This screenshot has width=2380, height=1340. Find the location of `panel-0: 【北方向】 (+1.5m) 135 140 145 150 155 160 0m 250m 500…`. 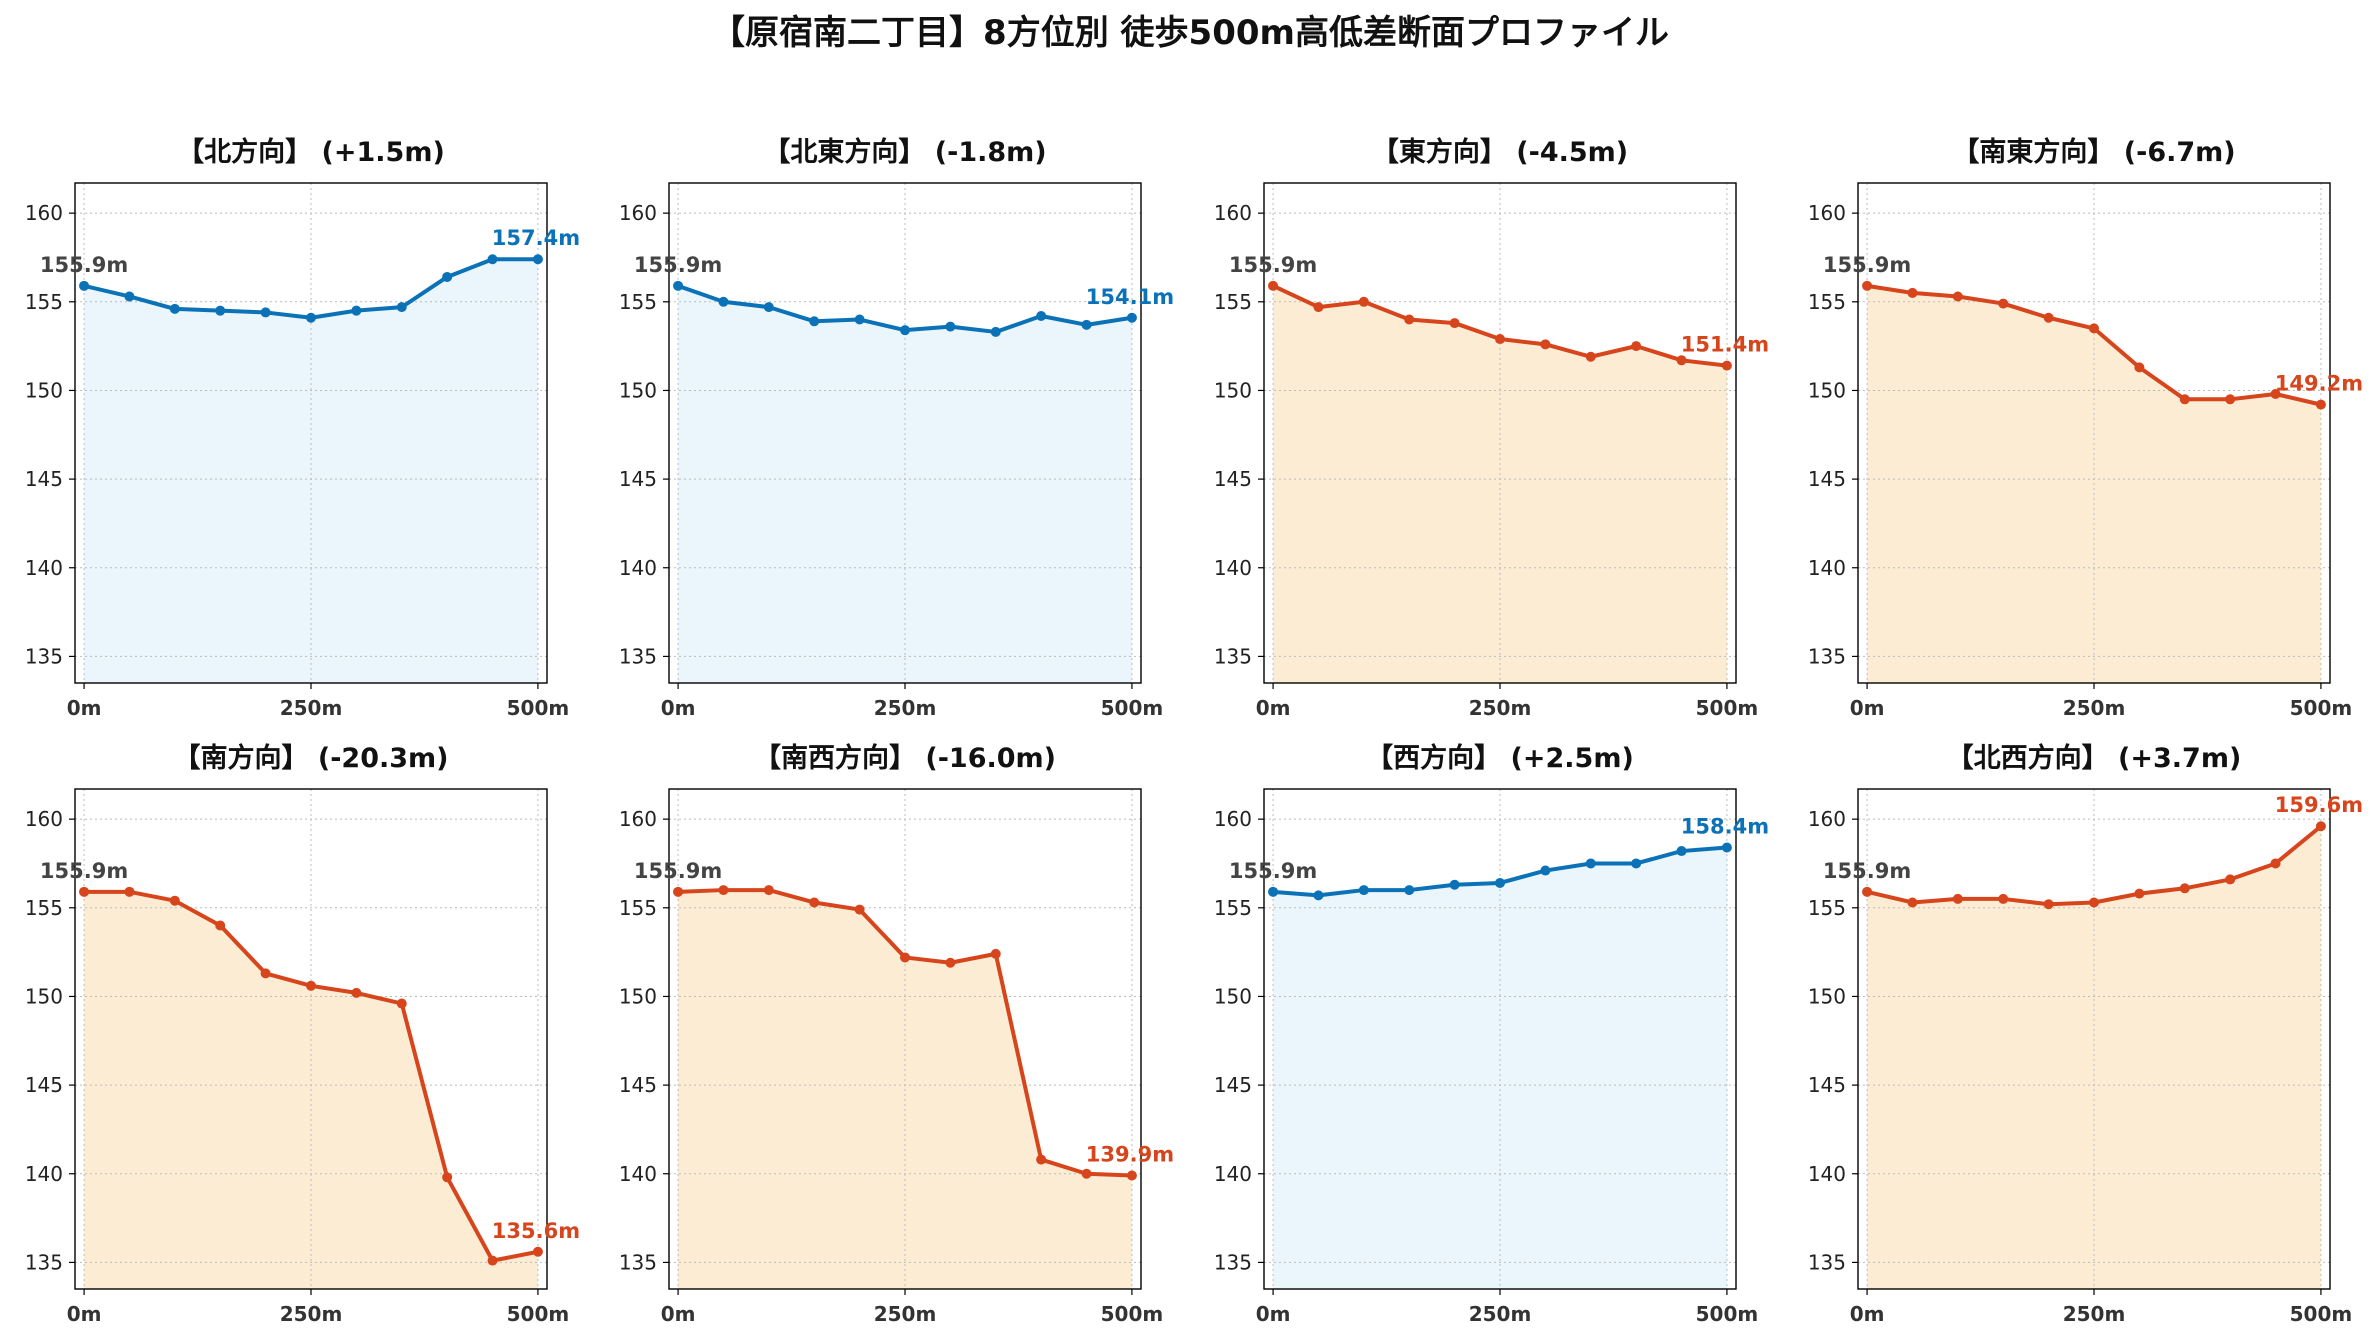

panel-0: 【北方向】 (+1.5m) 135 140 145 150 155 160 0m 250m 500… is located at coordinates (302, 428).